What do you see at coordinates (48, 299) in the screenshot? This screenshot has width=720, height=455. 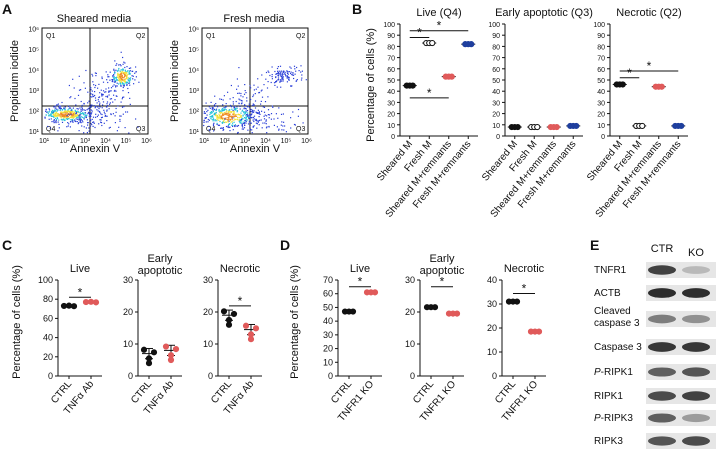 I see `y-tick-label: 80` at bounding box center [48, 299].